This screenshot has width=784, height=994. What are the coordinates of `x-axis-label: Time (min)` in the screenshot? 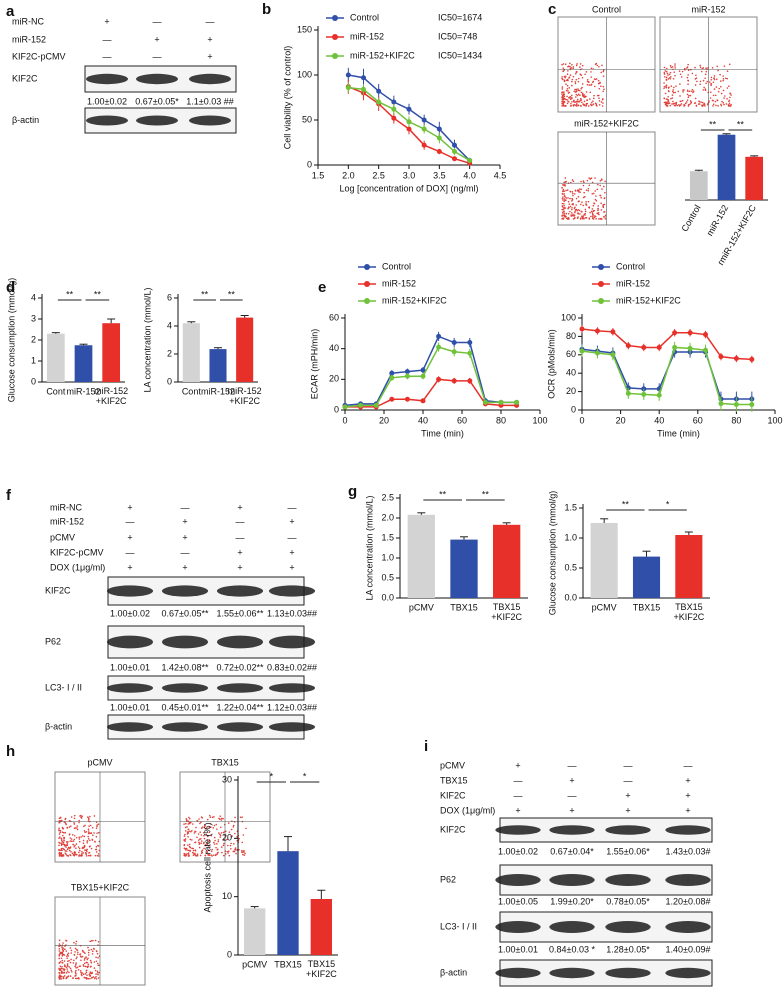 It's located at (442, 433).